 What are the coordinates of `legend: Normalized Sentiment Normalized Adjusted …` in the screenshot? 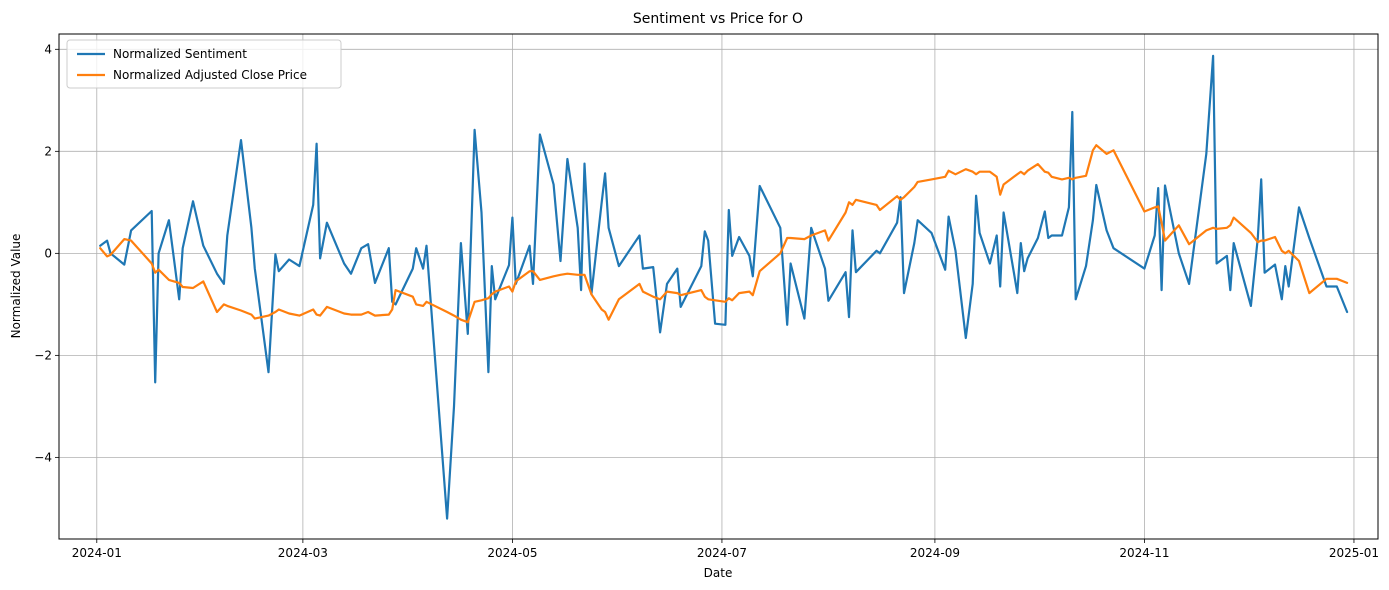 It's located at (204, 64).